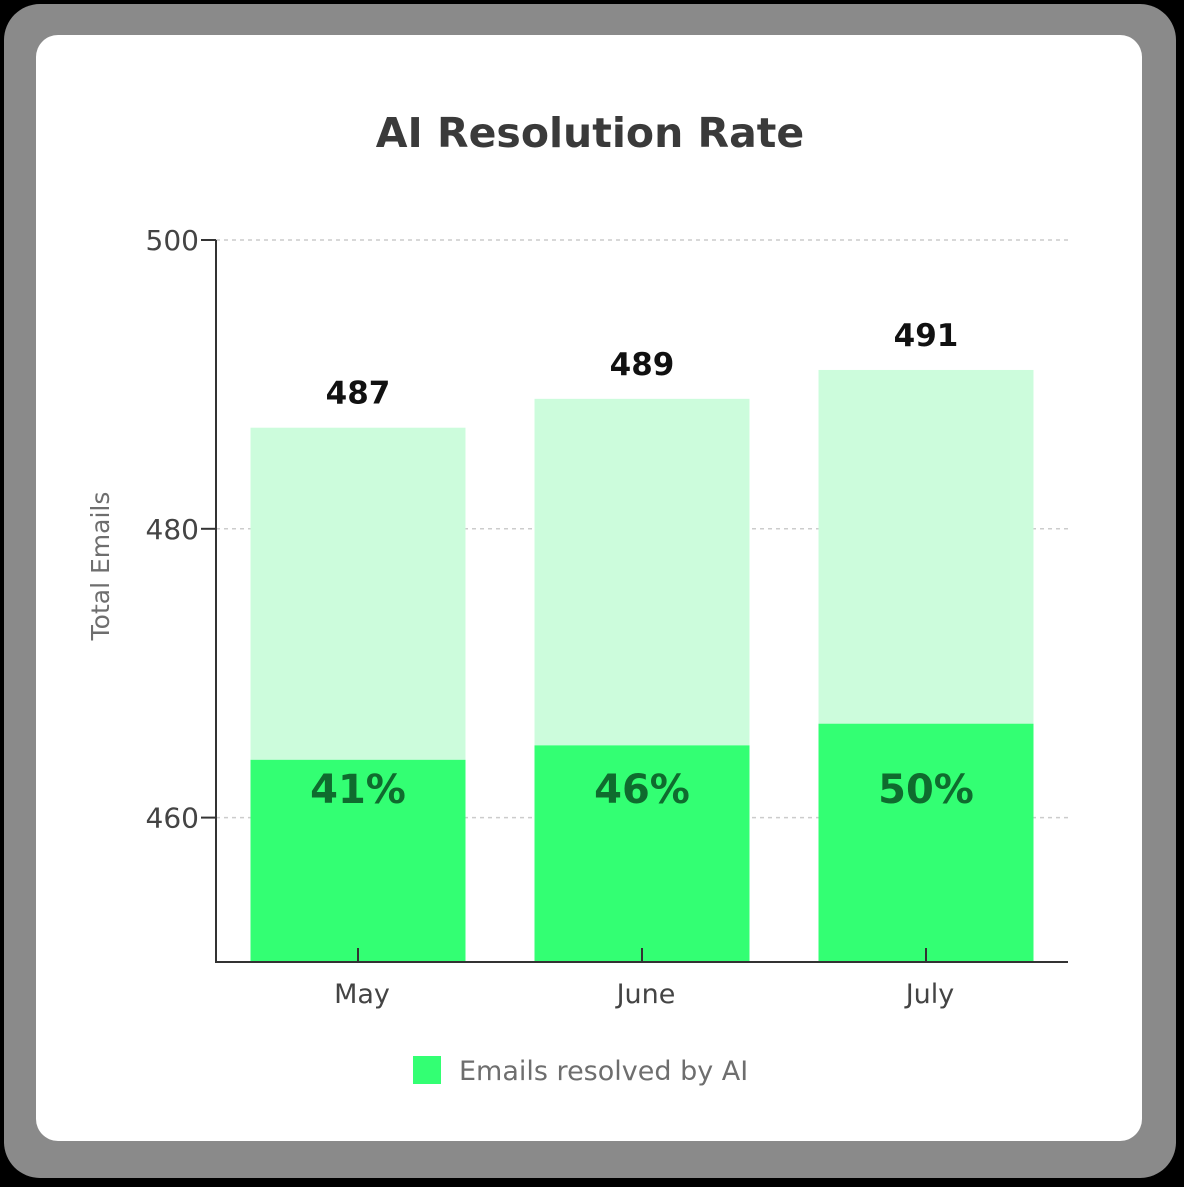 The image size is (1184, 1187). I want to click on total-value-label: 489, so click(642, 365).